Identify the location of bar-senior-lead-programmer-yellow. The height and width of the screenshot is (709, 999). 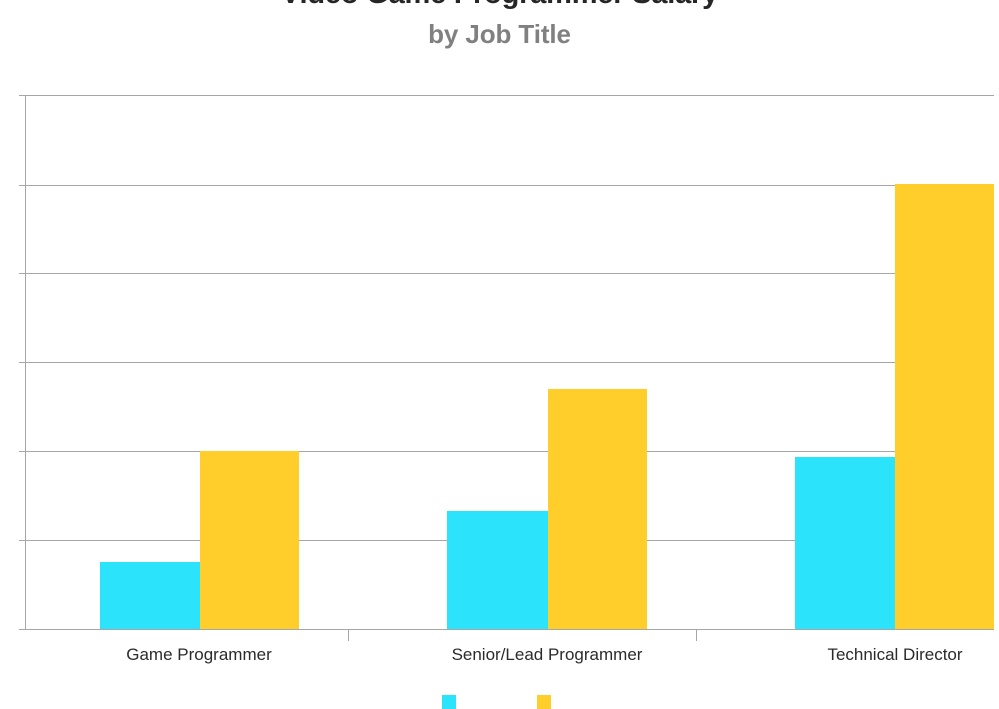
(597, 508).